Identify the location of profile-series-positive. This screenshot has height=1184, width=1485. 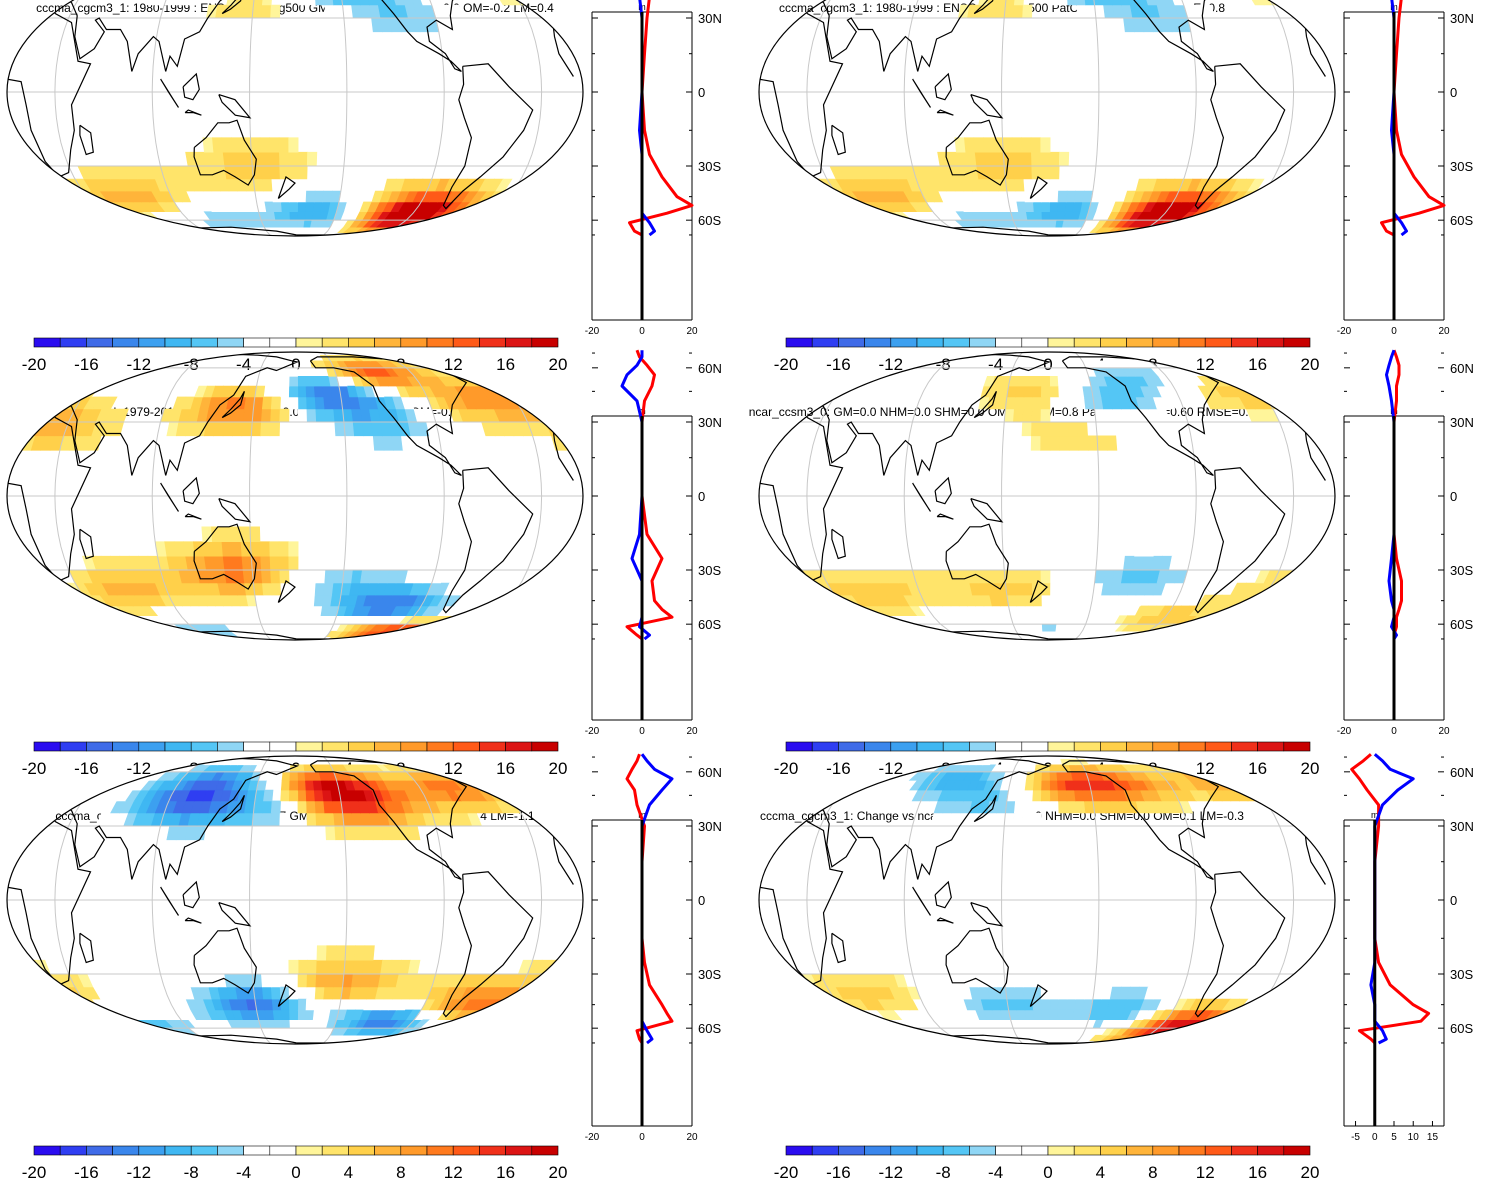
(649, 495).